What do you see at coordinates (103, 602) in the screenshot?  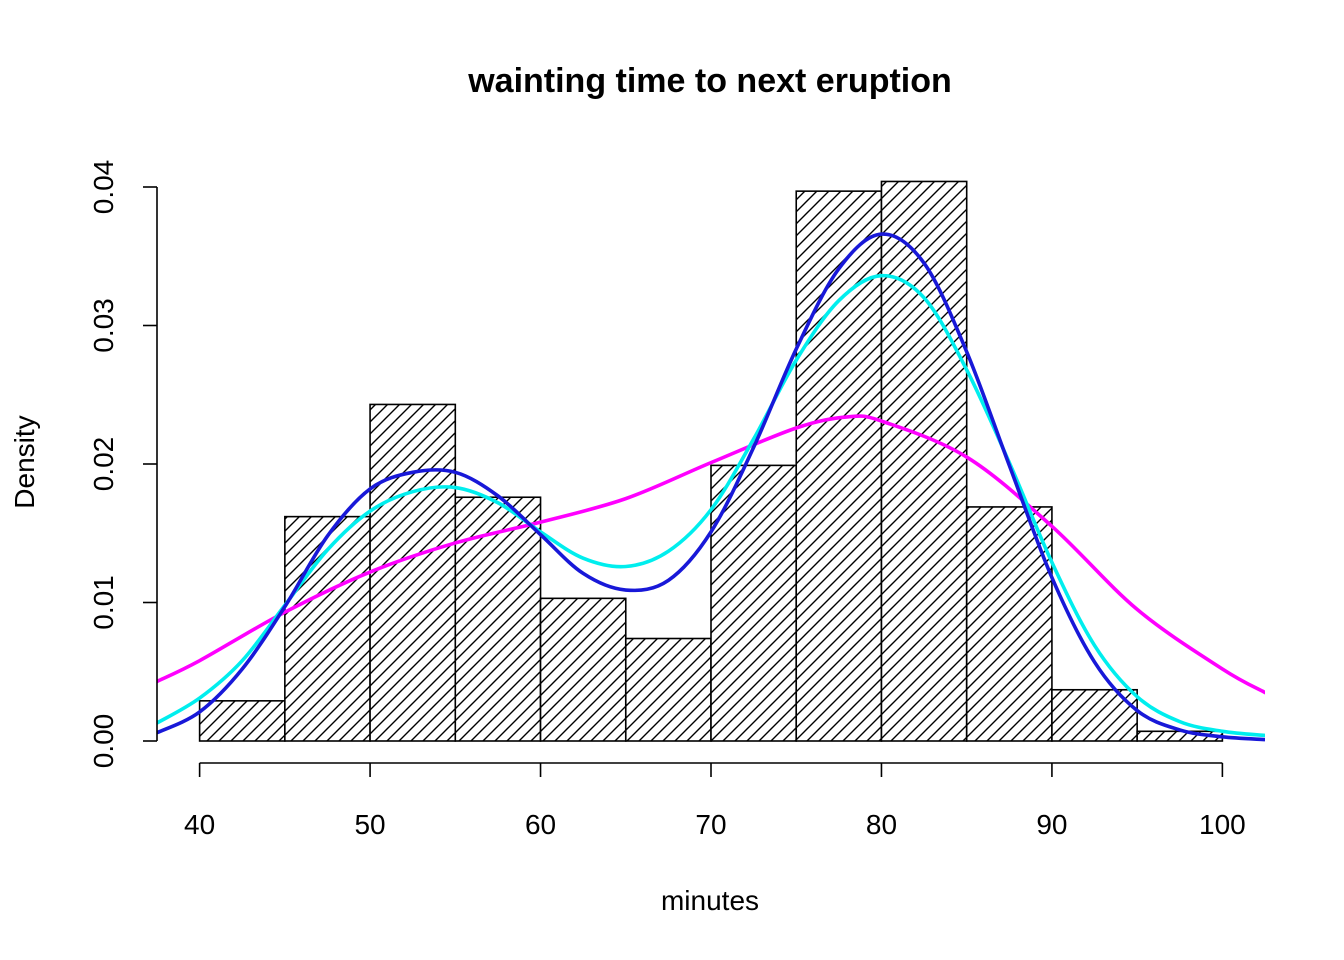 I see `y-tick-label: 0.01` at bounding box center [103, 602].